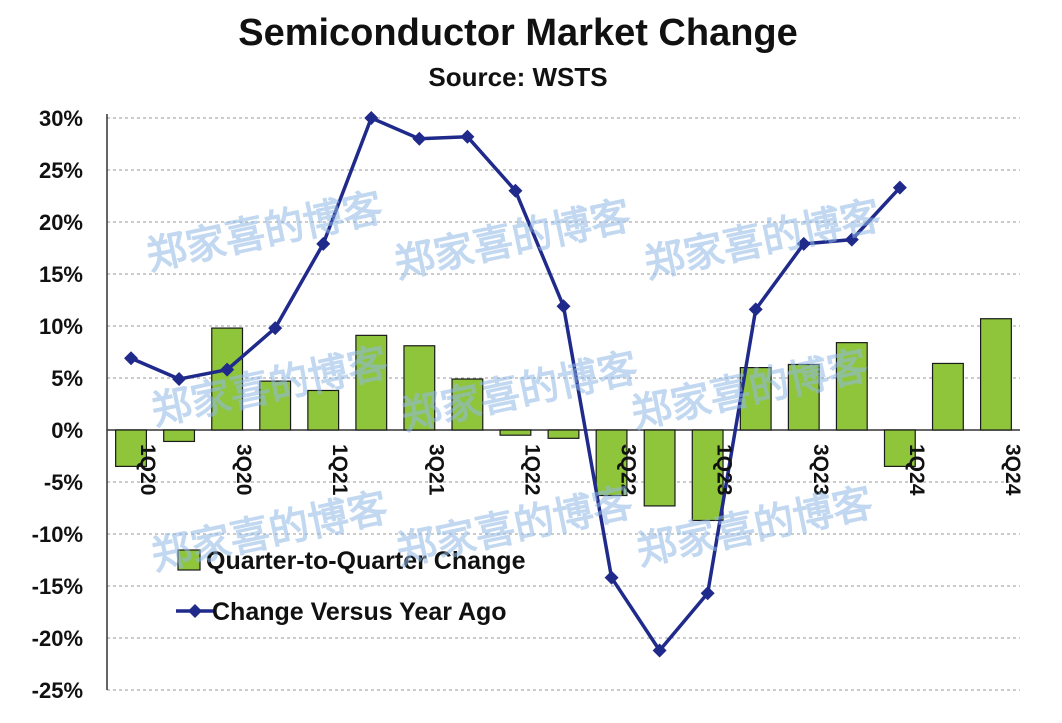 The width and height of the screenshot is (1062, 723). What do you see at coordinates (531, 469) in the screenshot?
I see `x-tick-label: 1Q22` at bounding box center [531, 469].